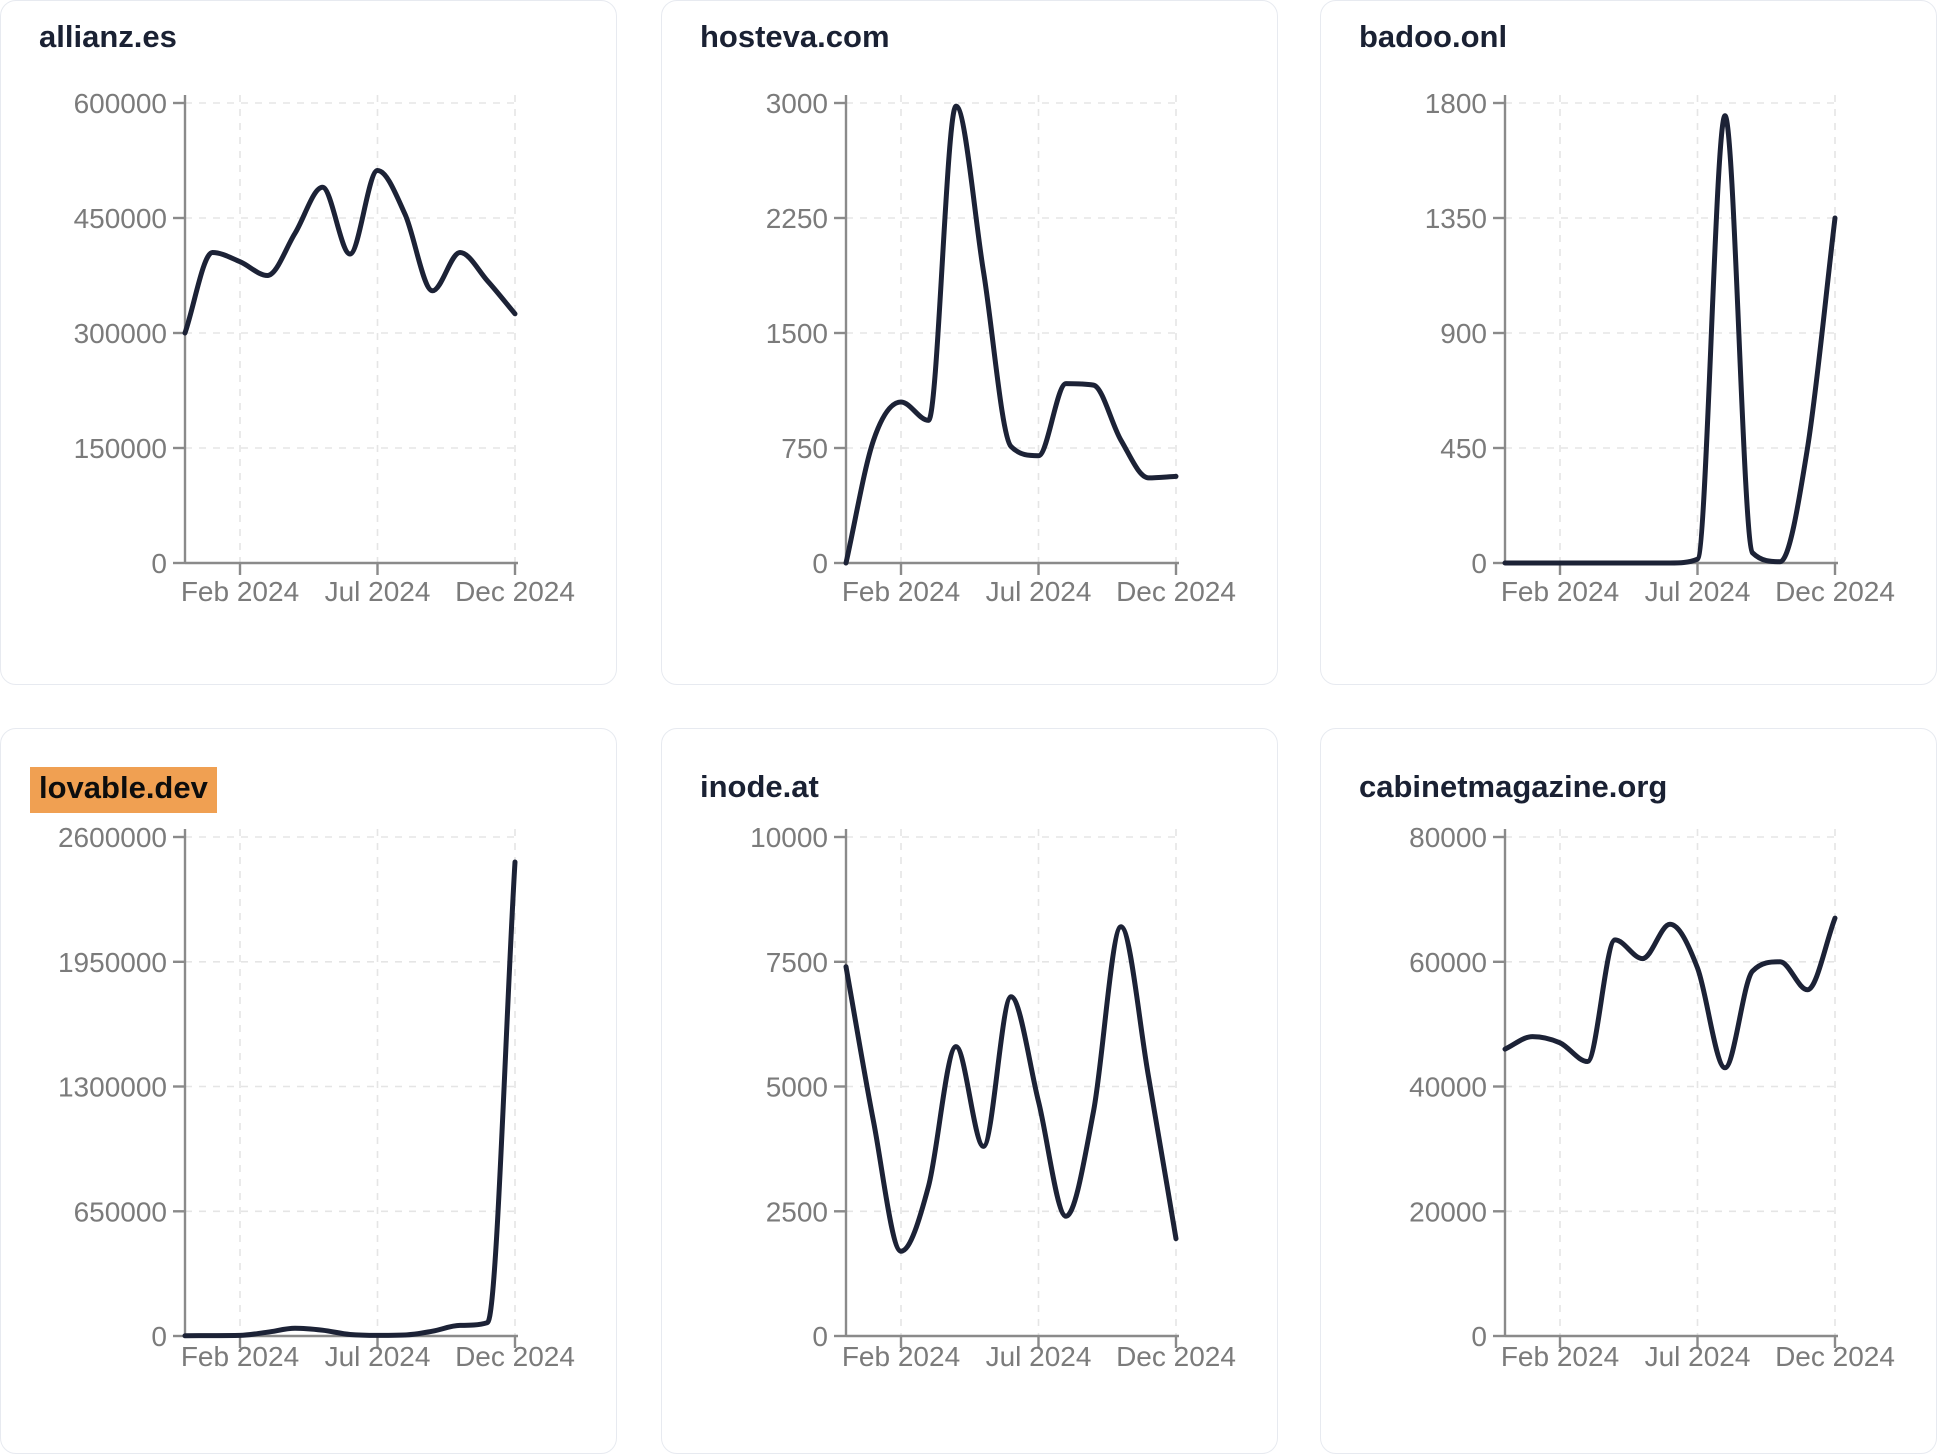 The image size is (1940, 1455). Describe the element at coordinates (795, 36) in the screenshot. I see `chart-title: hosteva.com` at that location.